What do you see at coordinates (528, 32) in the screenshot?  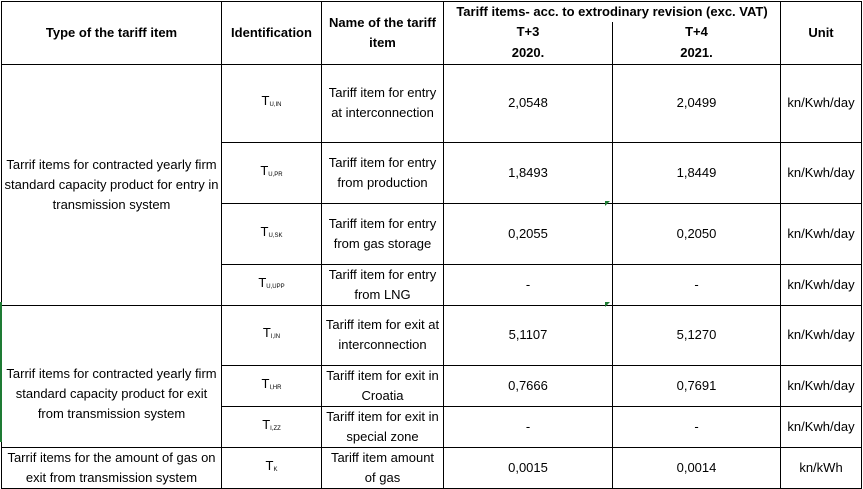 I see `header-t3: T+3` at bounding box center [528, 32].